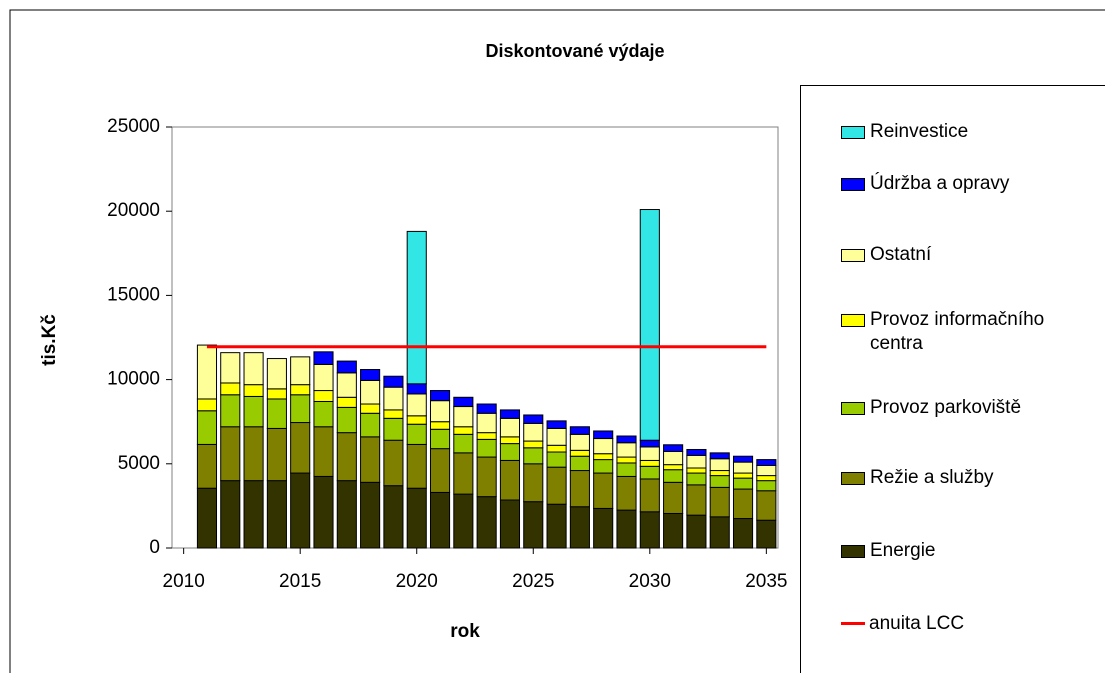  What do you see at coordinates (300, 581) in the screenshot?
I see `x-tick-label: 2015` at bounding box center [300, 581].